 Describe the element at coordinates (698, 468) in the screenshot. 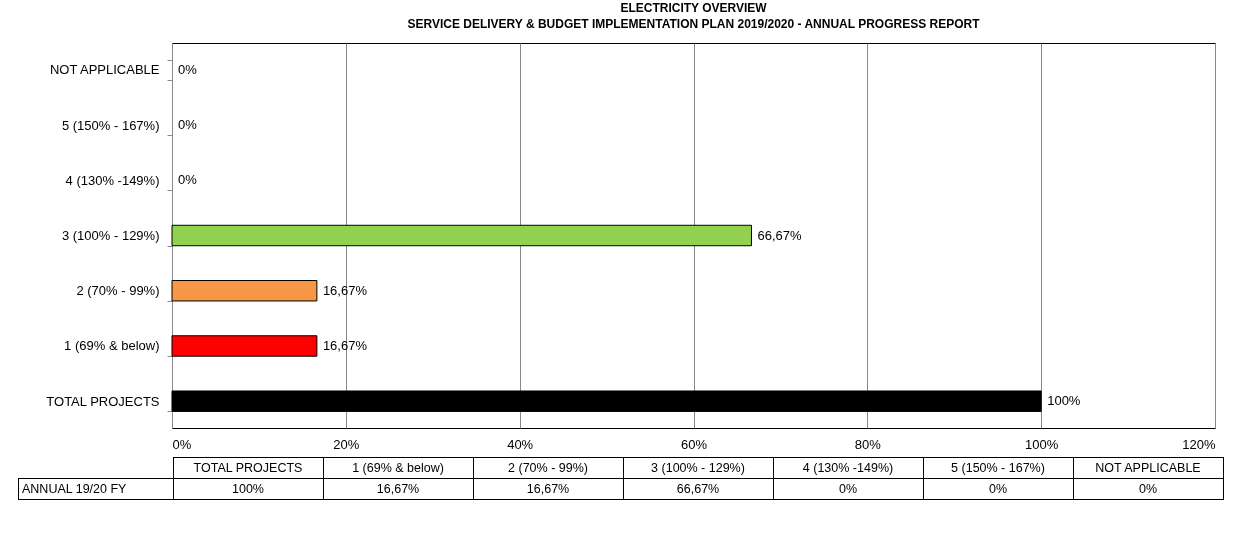

I see `category-label: 3 (100% - 129%)` at that location.